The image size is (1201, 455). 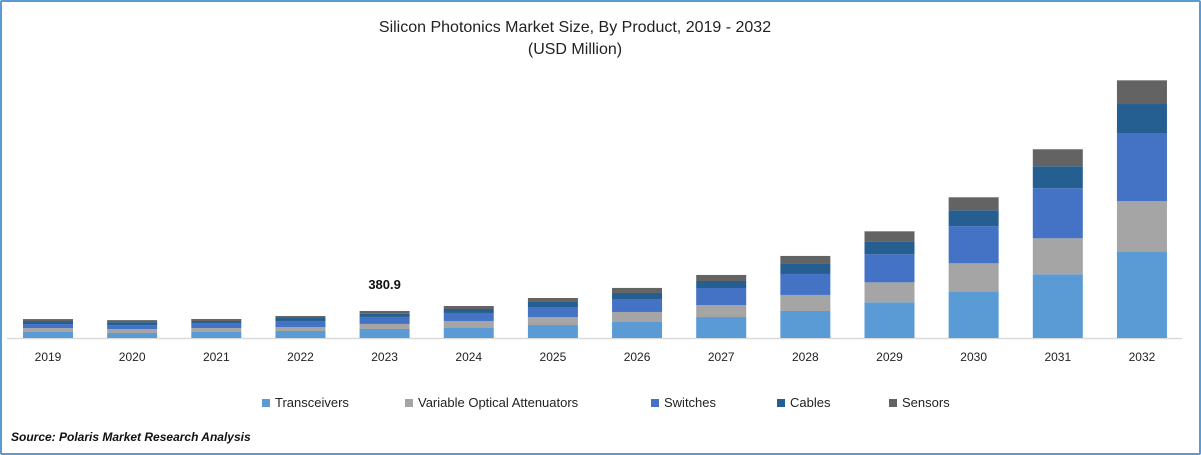 I want to click on bar-segment-sensors-2027, so click(x=721, y=277).